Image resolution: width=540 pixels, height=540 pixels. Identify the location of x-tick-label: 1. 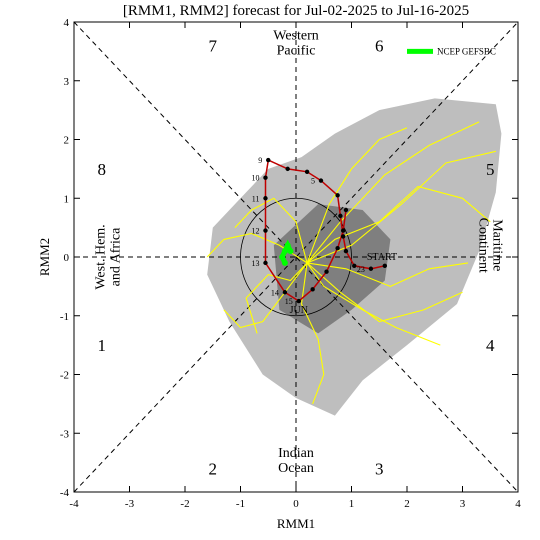
(352, 504).